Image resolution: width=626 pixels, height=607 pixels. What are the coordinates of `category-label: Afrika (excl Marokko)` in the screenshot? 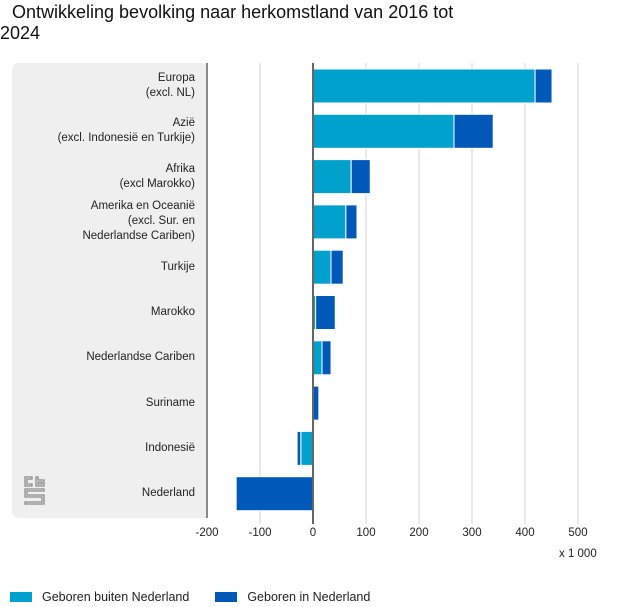 It's located at (157, 177).